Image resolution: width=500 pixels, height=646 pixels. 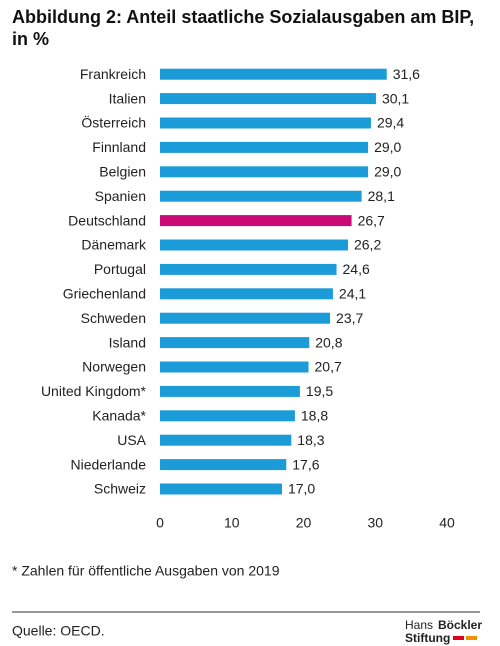 I want to click on value-label: 20,8, so click(x=328, y=342).